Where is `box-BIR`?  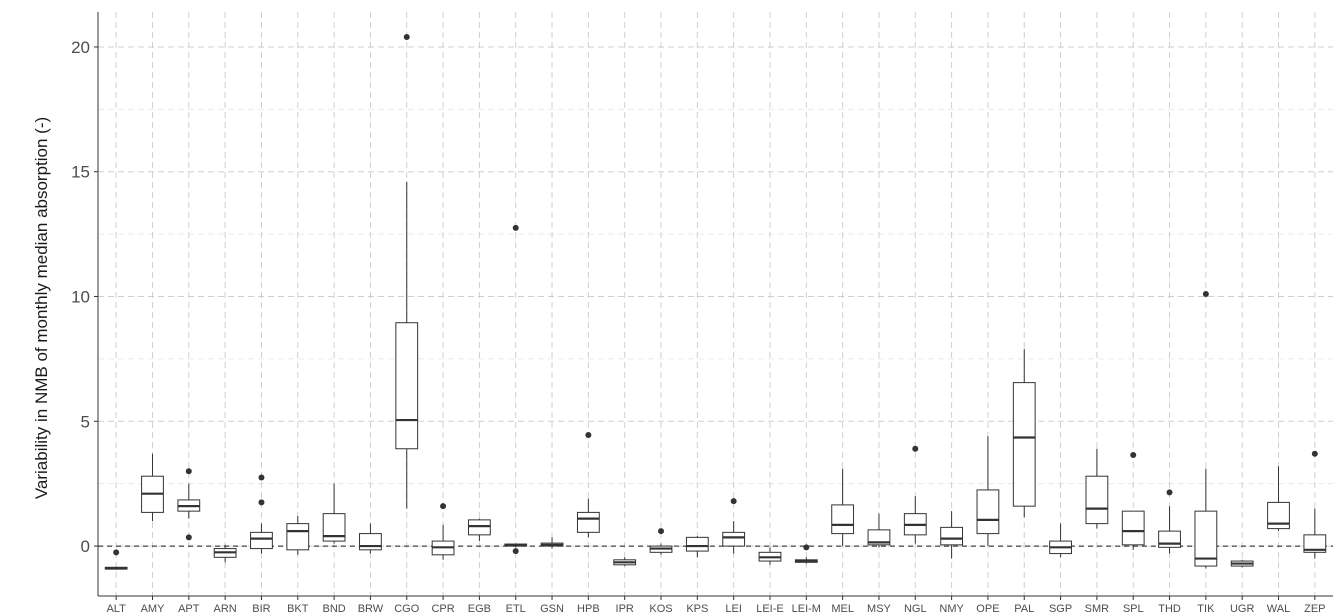 box-BIR is located at coordinates (261, 514).